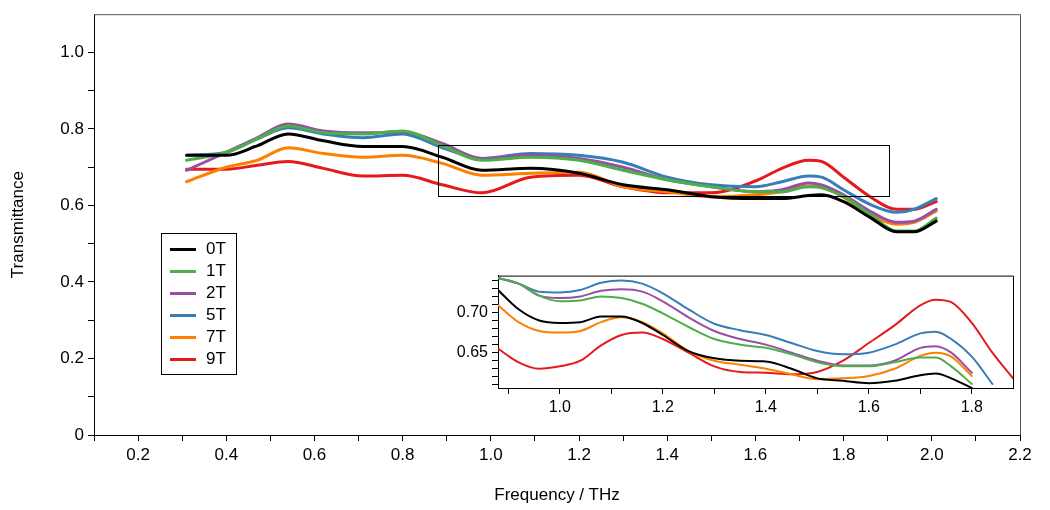 This screenshot has height=510, width=1050. Describe the element at coordinates (72, 281) in the screenshot. I see `y-tick-label: 0.4` at that location.